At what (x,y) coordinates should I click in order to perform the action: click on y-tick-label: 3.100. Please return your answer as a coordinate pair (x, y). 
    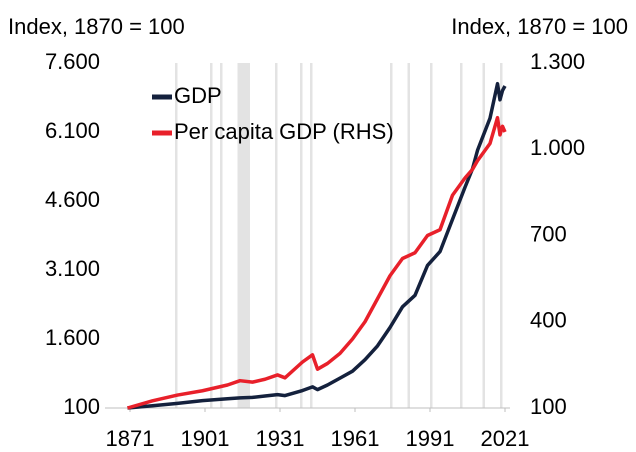
    Looking at the image, I should click on (72, 268).